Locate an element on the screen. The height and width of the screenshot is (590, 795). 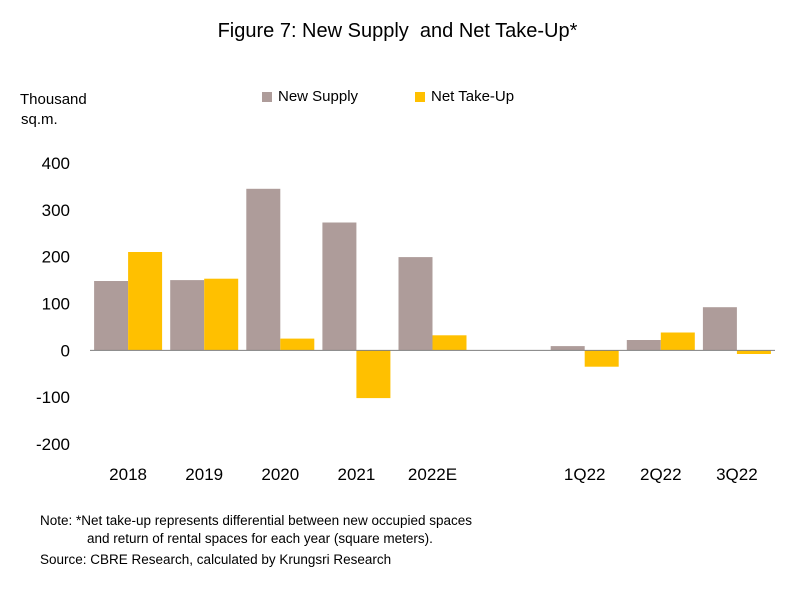
y-axis-unit-line-1: Thousand is located at coordinates (53, 99).